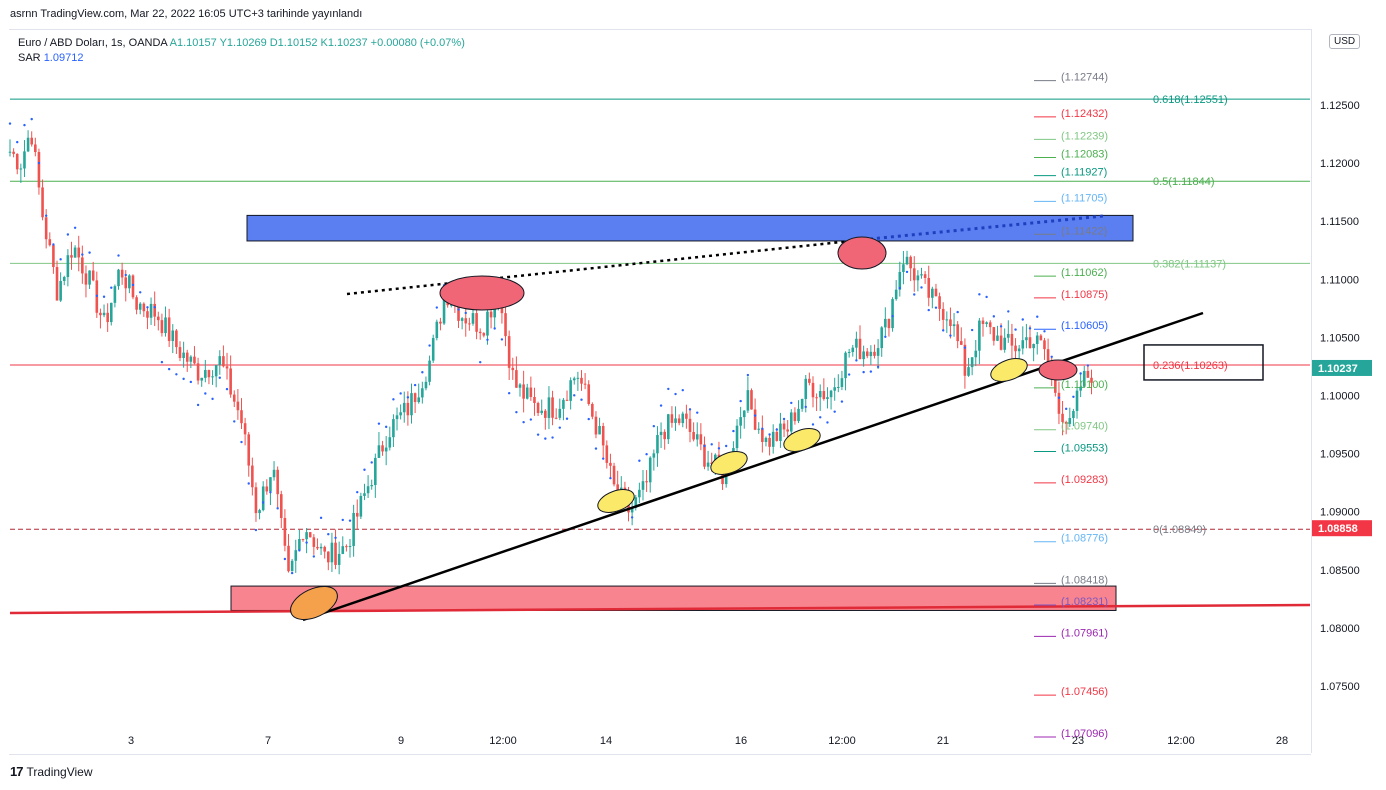 This screenshot has width=1386, height=790. Describe the element at coordinates (1340, 571) in the screenshot. I see `y-tick-label: 1.08500` at that location.